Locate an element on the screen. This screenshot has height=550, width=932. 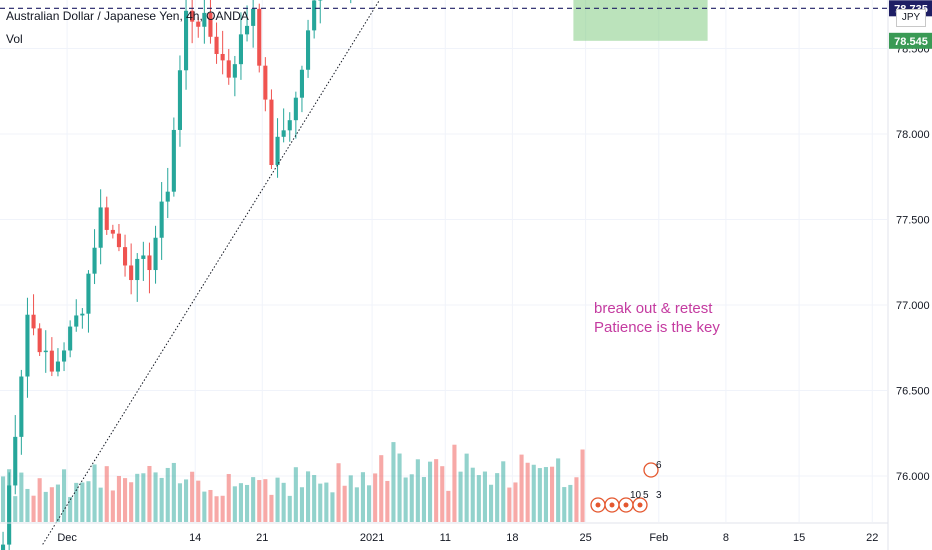
y-tick-label: 77.000 is located at coordinates (913, 306).